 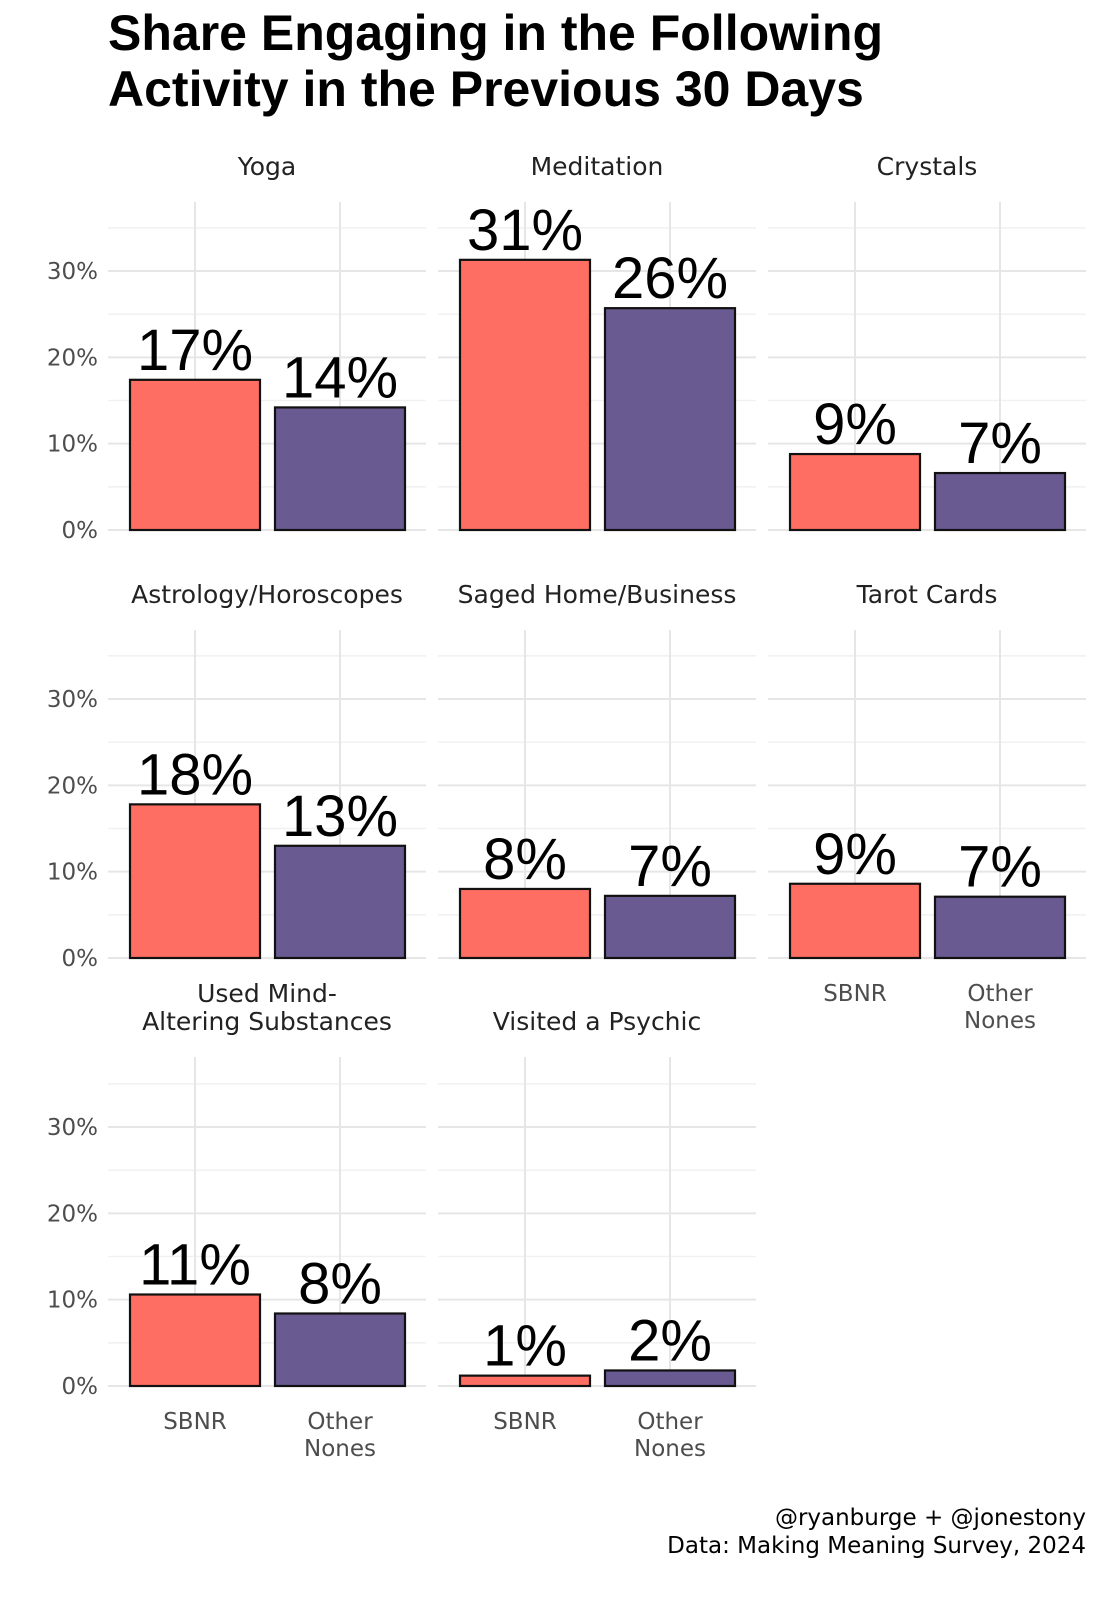 I want to click on bar-value-label: 18%, so click(x=195, y=774).